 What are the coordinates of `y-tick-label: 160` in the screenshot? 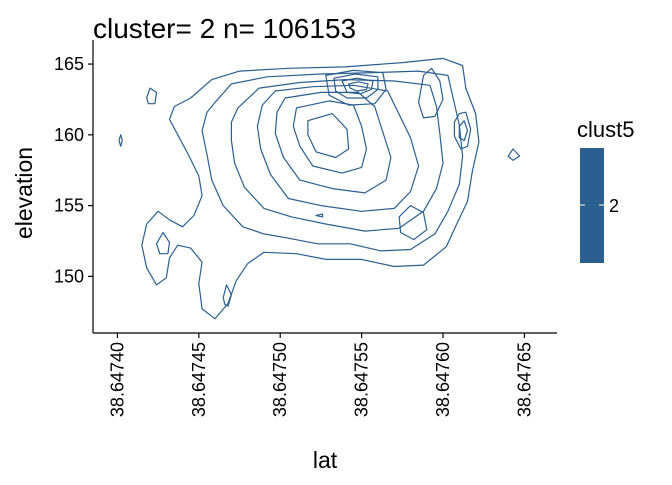 It's located at (69, 135).